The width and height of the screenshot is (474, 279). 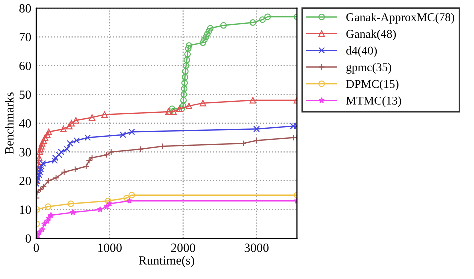 I want to click on x-tick-label: 0, so click(x=37, y=248).